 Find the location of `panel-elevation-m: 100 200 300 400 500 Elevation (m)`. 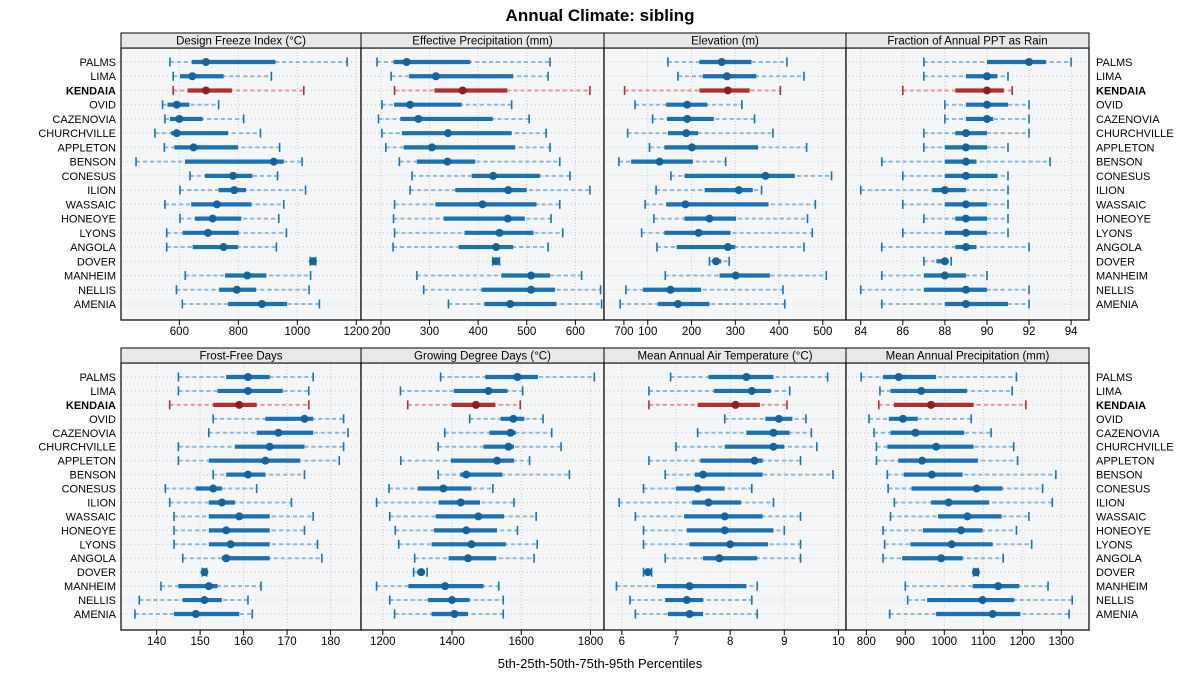

panel-elevation-m: 100 200 300 400 500 Elevation (m) is located at coordinates (725, 185).